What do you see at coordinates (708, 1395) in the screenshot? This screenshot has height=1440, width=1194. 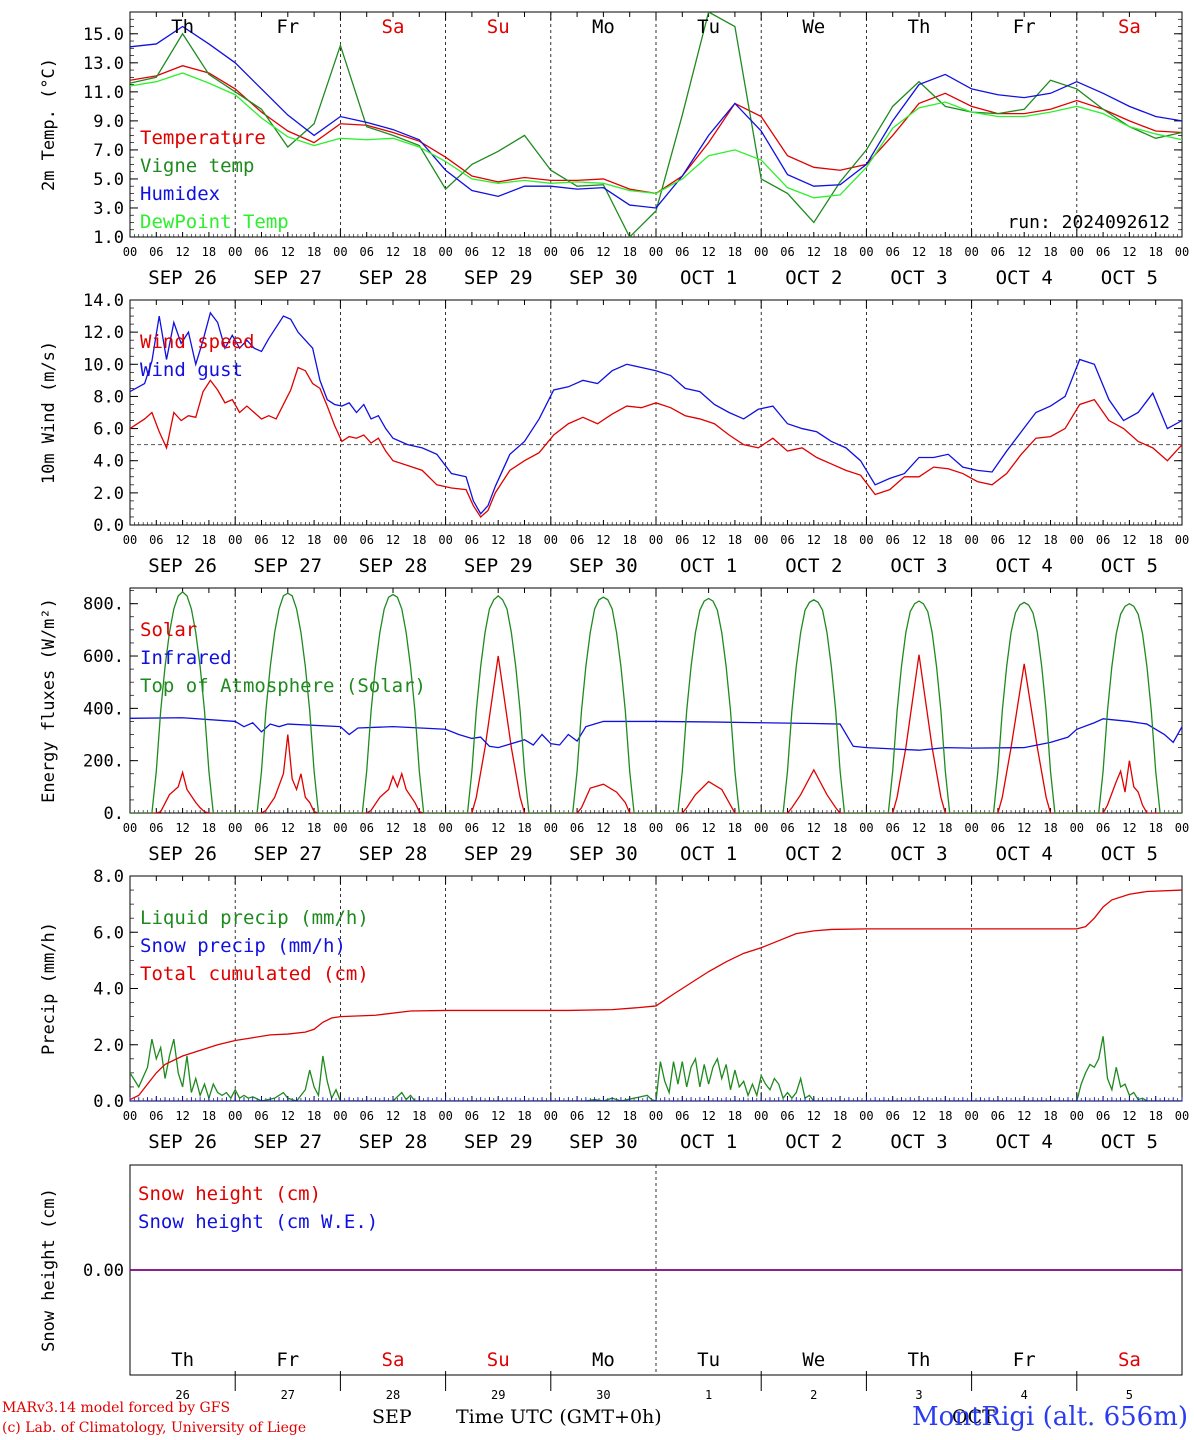 I see `day-number-label: 1` at bounding box center [708, 1395].